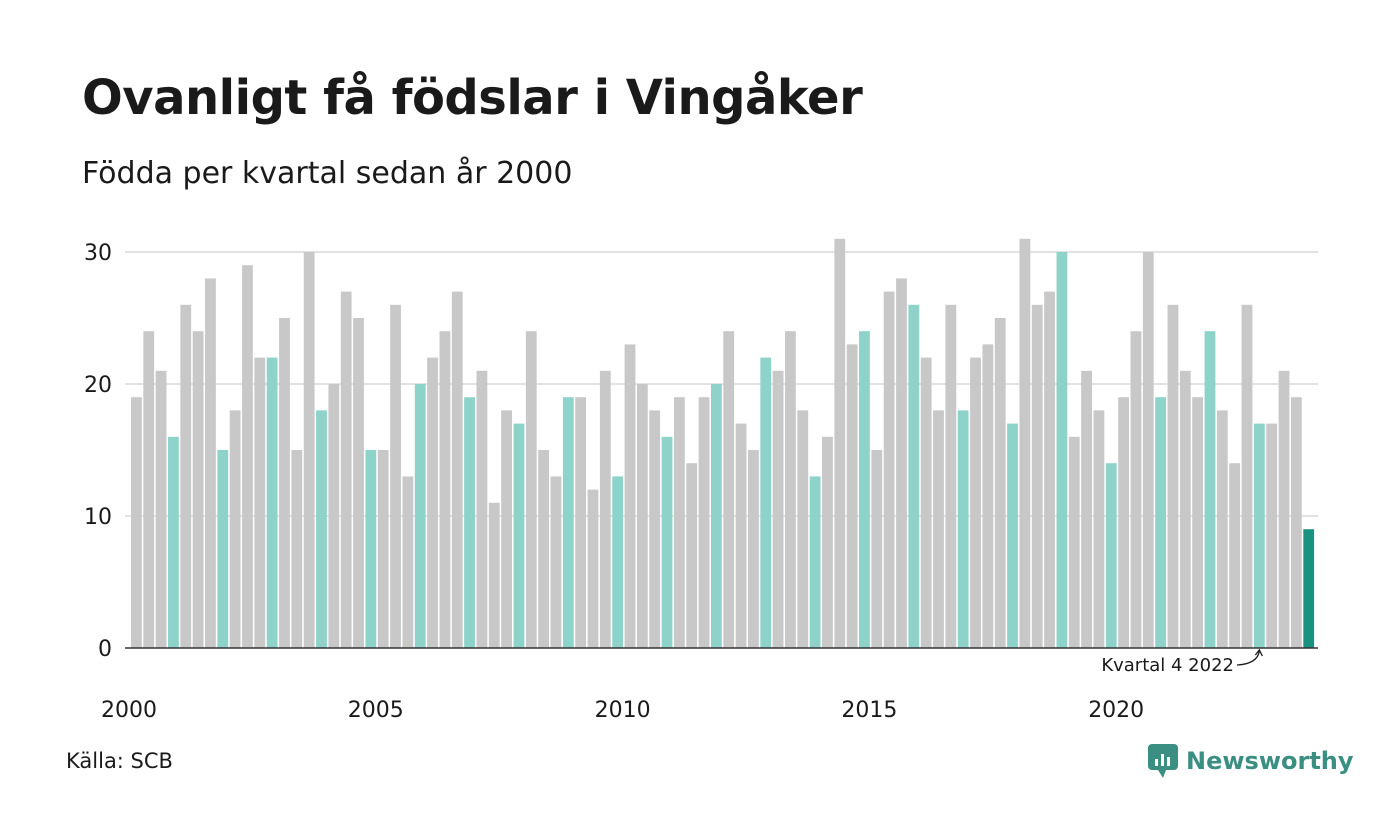 The width and height of the screenshot is (1400, 840). Describe the element at coordinates (1116, 710) in the screenshot. I see `x-tick-label: 2020` at that location.